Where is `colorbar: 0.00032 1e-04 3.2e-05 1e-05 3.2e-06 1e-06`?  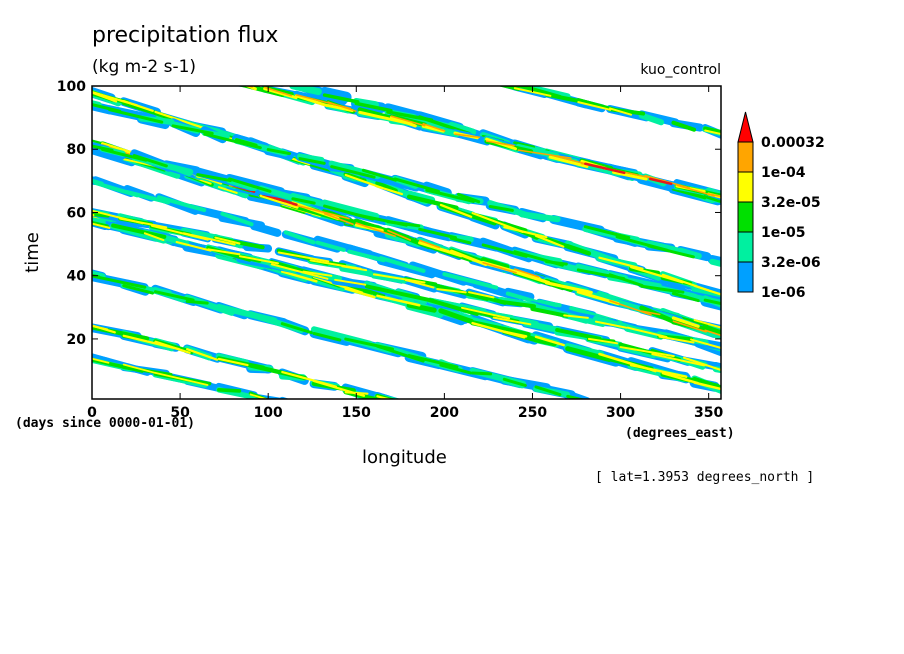
colorbar: 0.00032 1e-04 3.2e-05 1e-05 3.2e-06 1e-06 is located at coordinates (781, 206).